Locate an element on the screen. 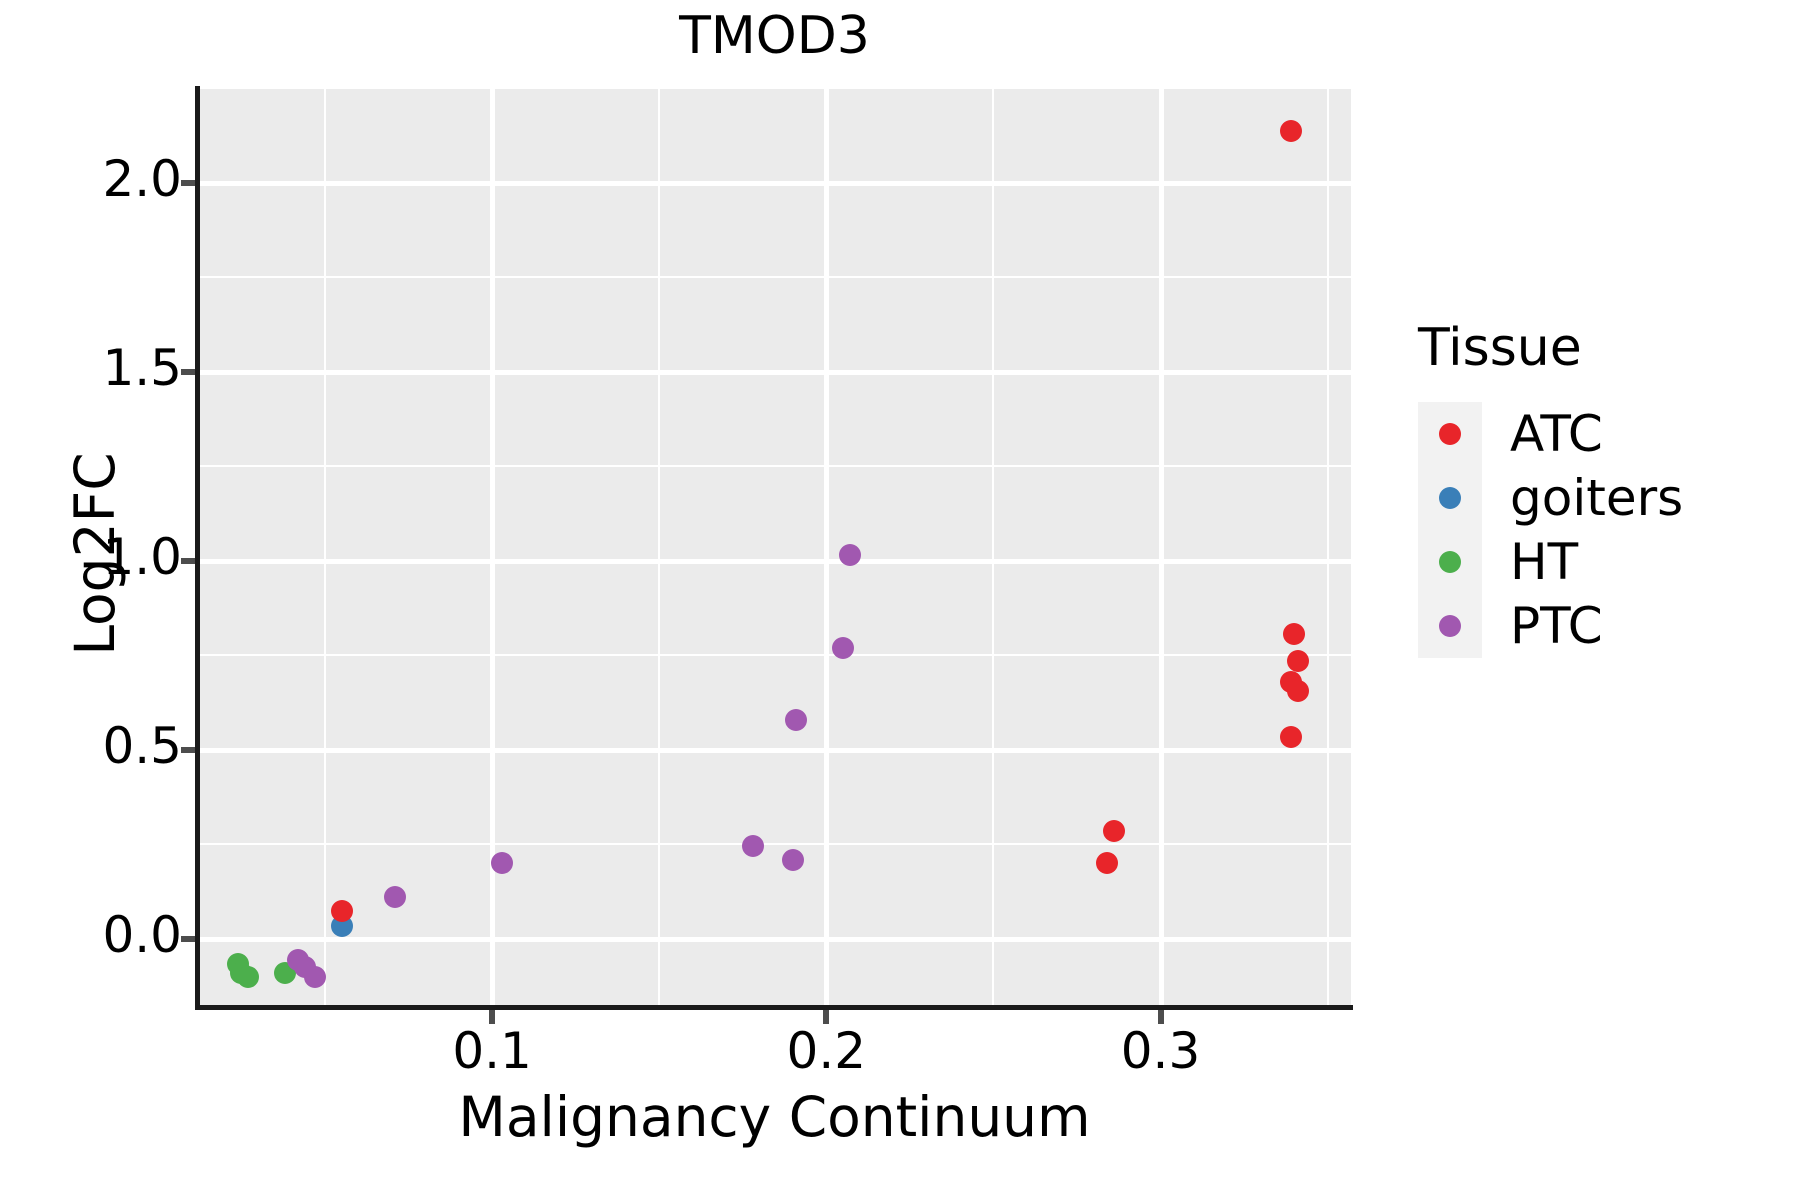 The width and height of the screenshot is (1800, 1200). legend: Tissue ATC goiters HT PTC is located at coordinates (1603, 488).